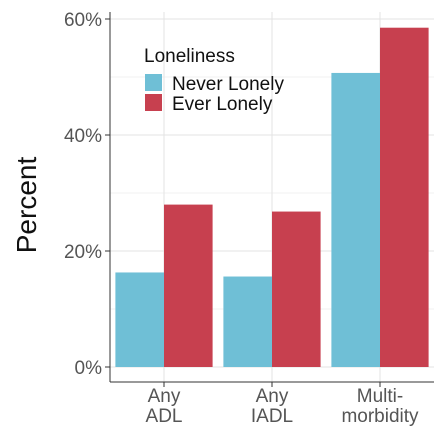 This screenshot has height=430, width=435. I want to click on x-tick-label: morbidity, so click(380, 416).